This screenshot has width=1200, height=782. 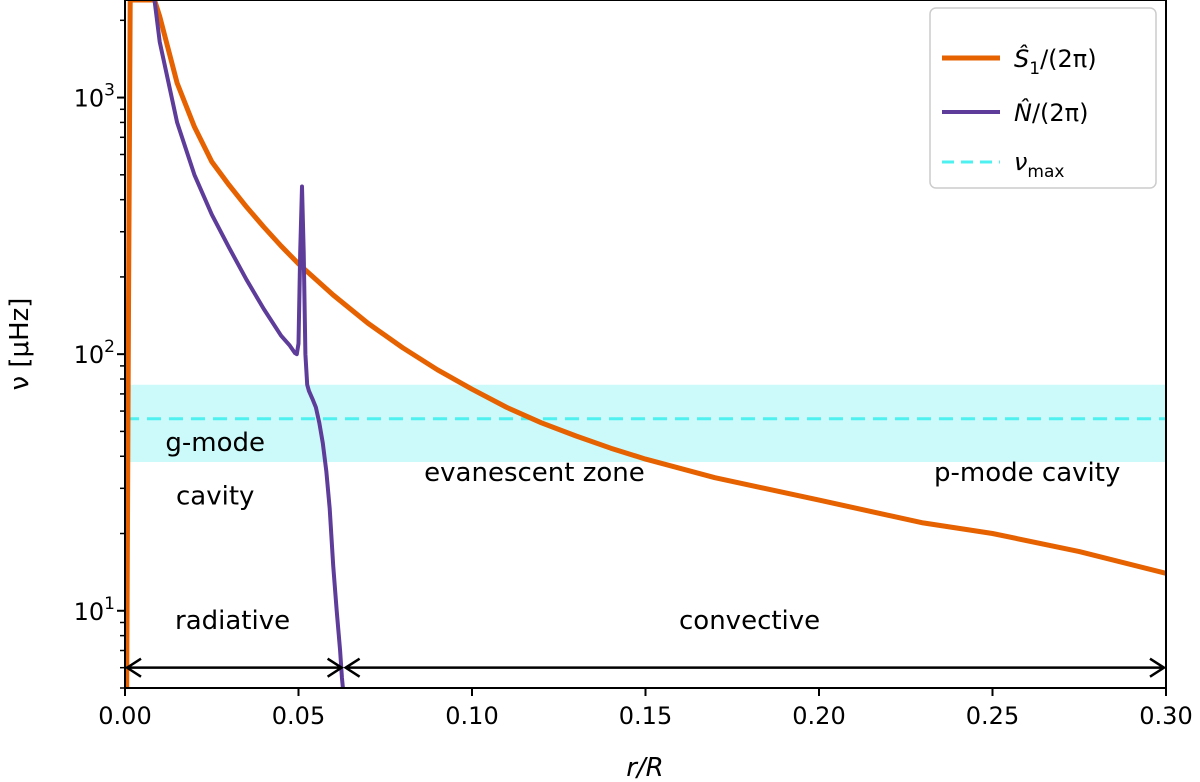 What do you see at coordinates (94, 97) in the screenshot?
I see `y-tick-label: 10³` at bounding box center [94, 97].